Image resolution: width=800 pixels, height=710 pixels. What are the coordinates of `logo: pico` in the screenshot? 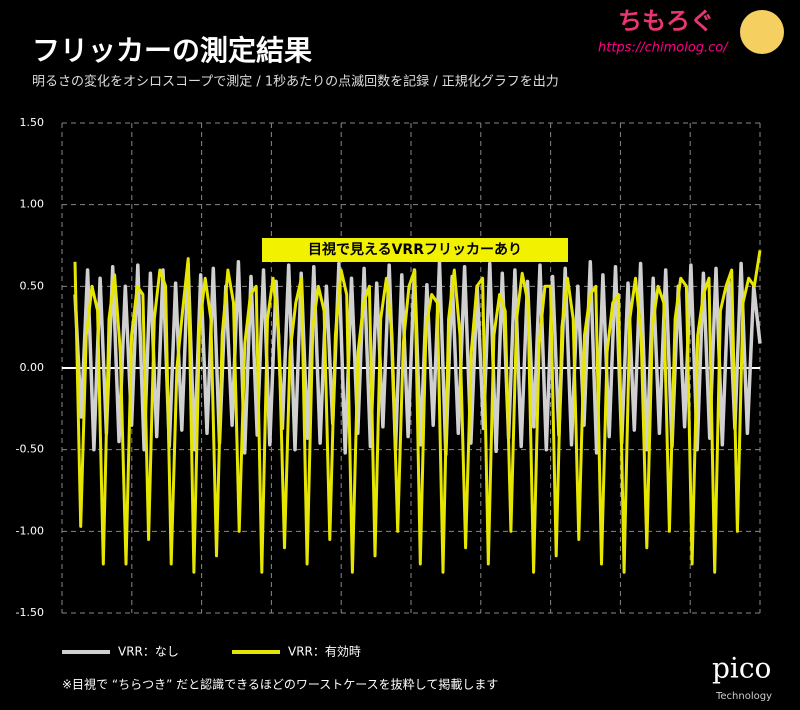 It's located at (741, 668).